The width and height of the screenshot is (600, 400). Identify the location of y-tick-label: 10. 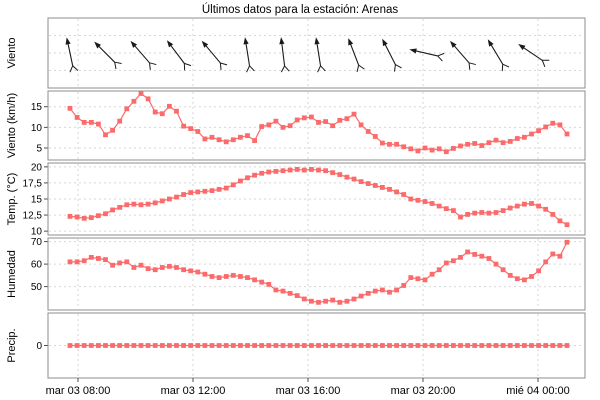
(37, 128).